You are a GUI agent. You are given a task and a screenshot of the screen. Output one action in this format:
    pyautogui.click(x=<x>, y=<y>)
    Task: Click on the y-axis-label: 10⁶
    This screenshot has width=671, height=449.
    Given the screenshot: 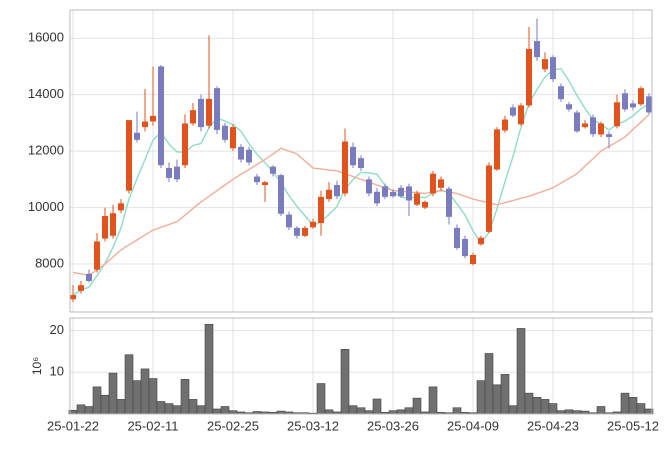 What is the action you would take?
    pyautogui.click(x=37, y=366)
    